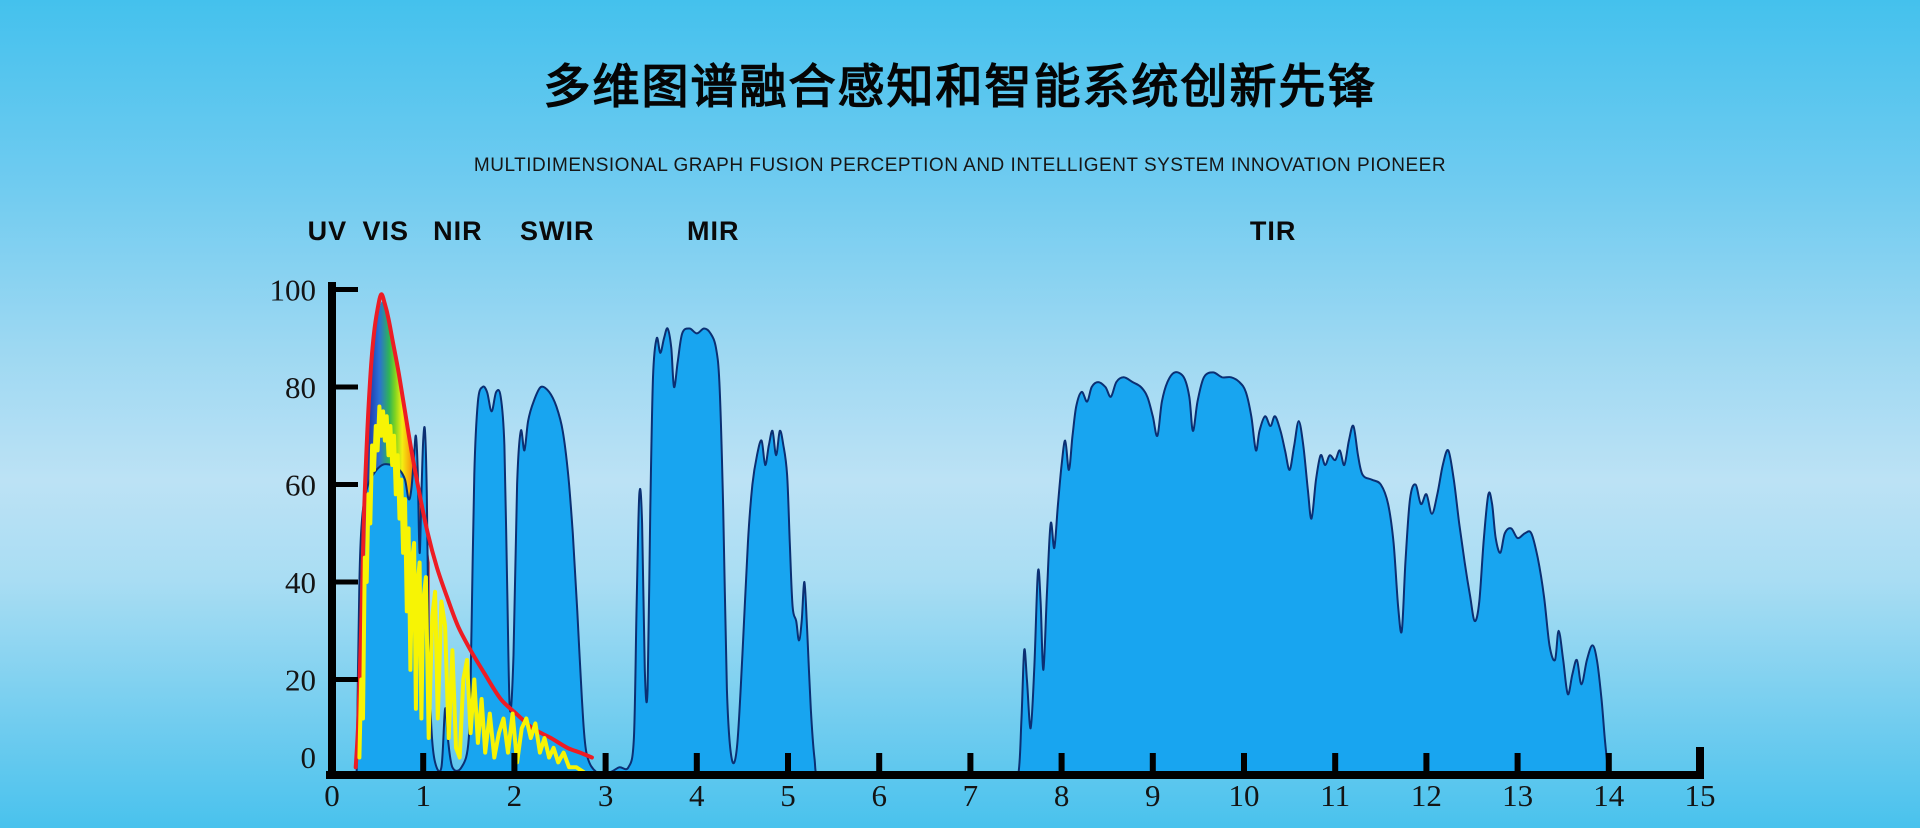  I want to click on x-tick-label-4: 4, so click(697, 795).